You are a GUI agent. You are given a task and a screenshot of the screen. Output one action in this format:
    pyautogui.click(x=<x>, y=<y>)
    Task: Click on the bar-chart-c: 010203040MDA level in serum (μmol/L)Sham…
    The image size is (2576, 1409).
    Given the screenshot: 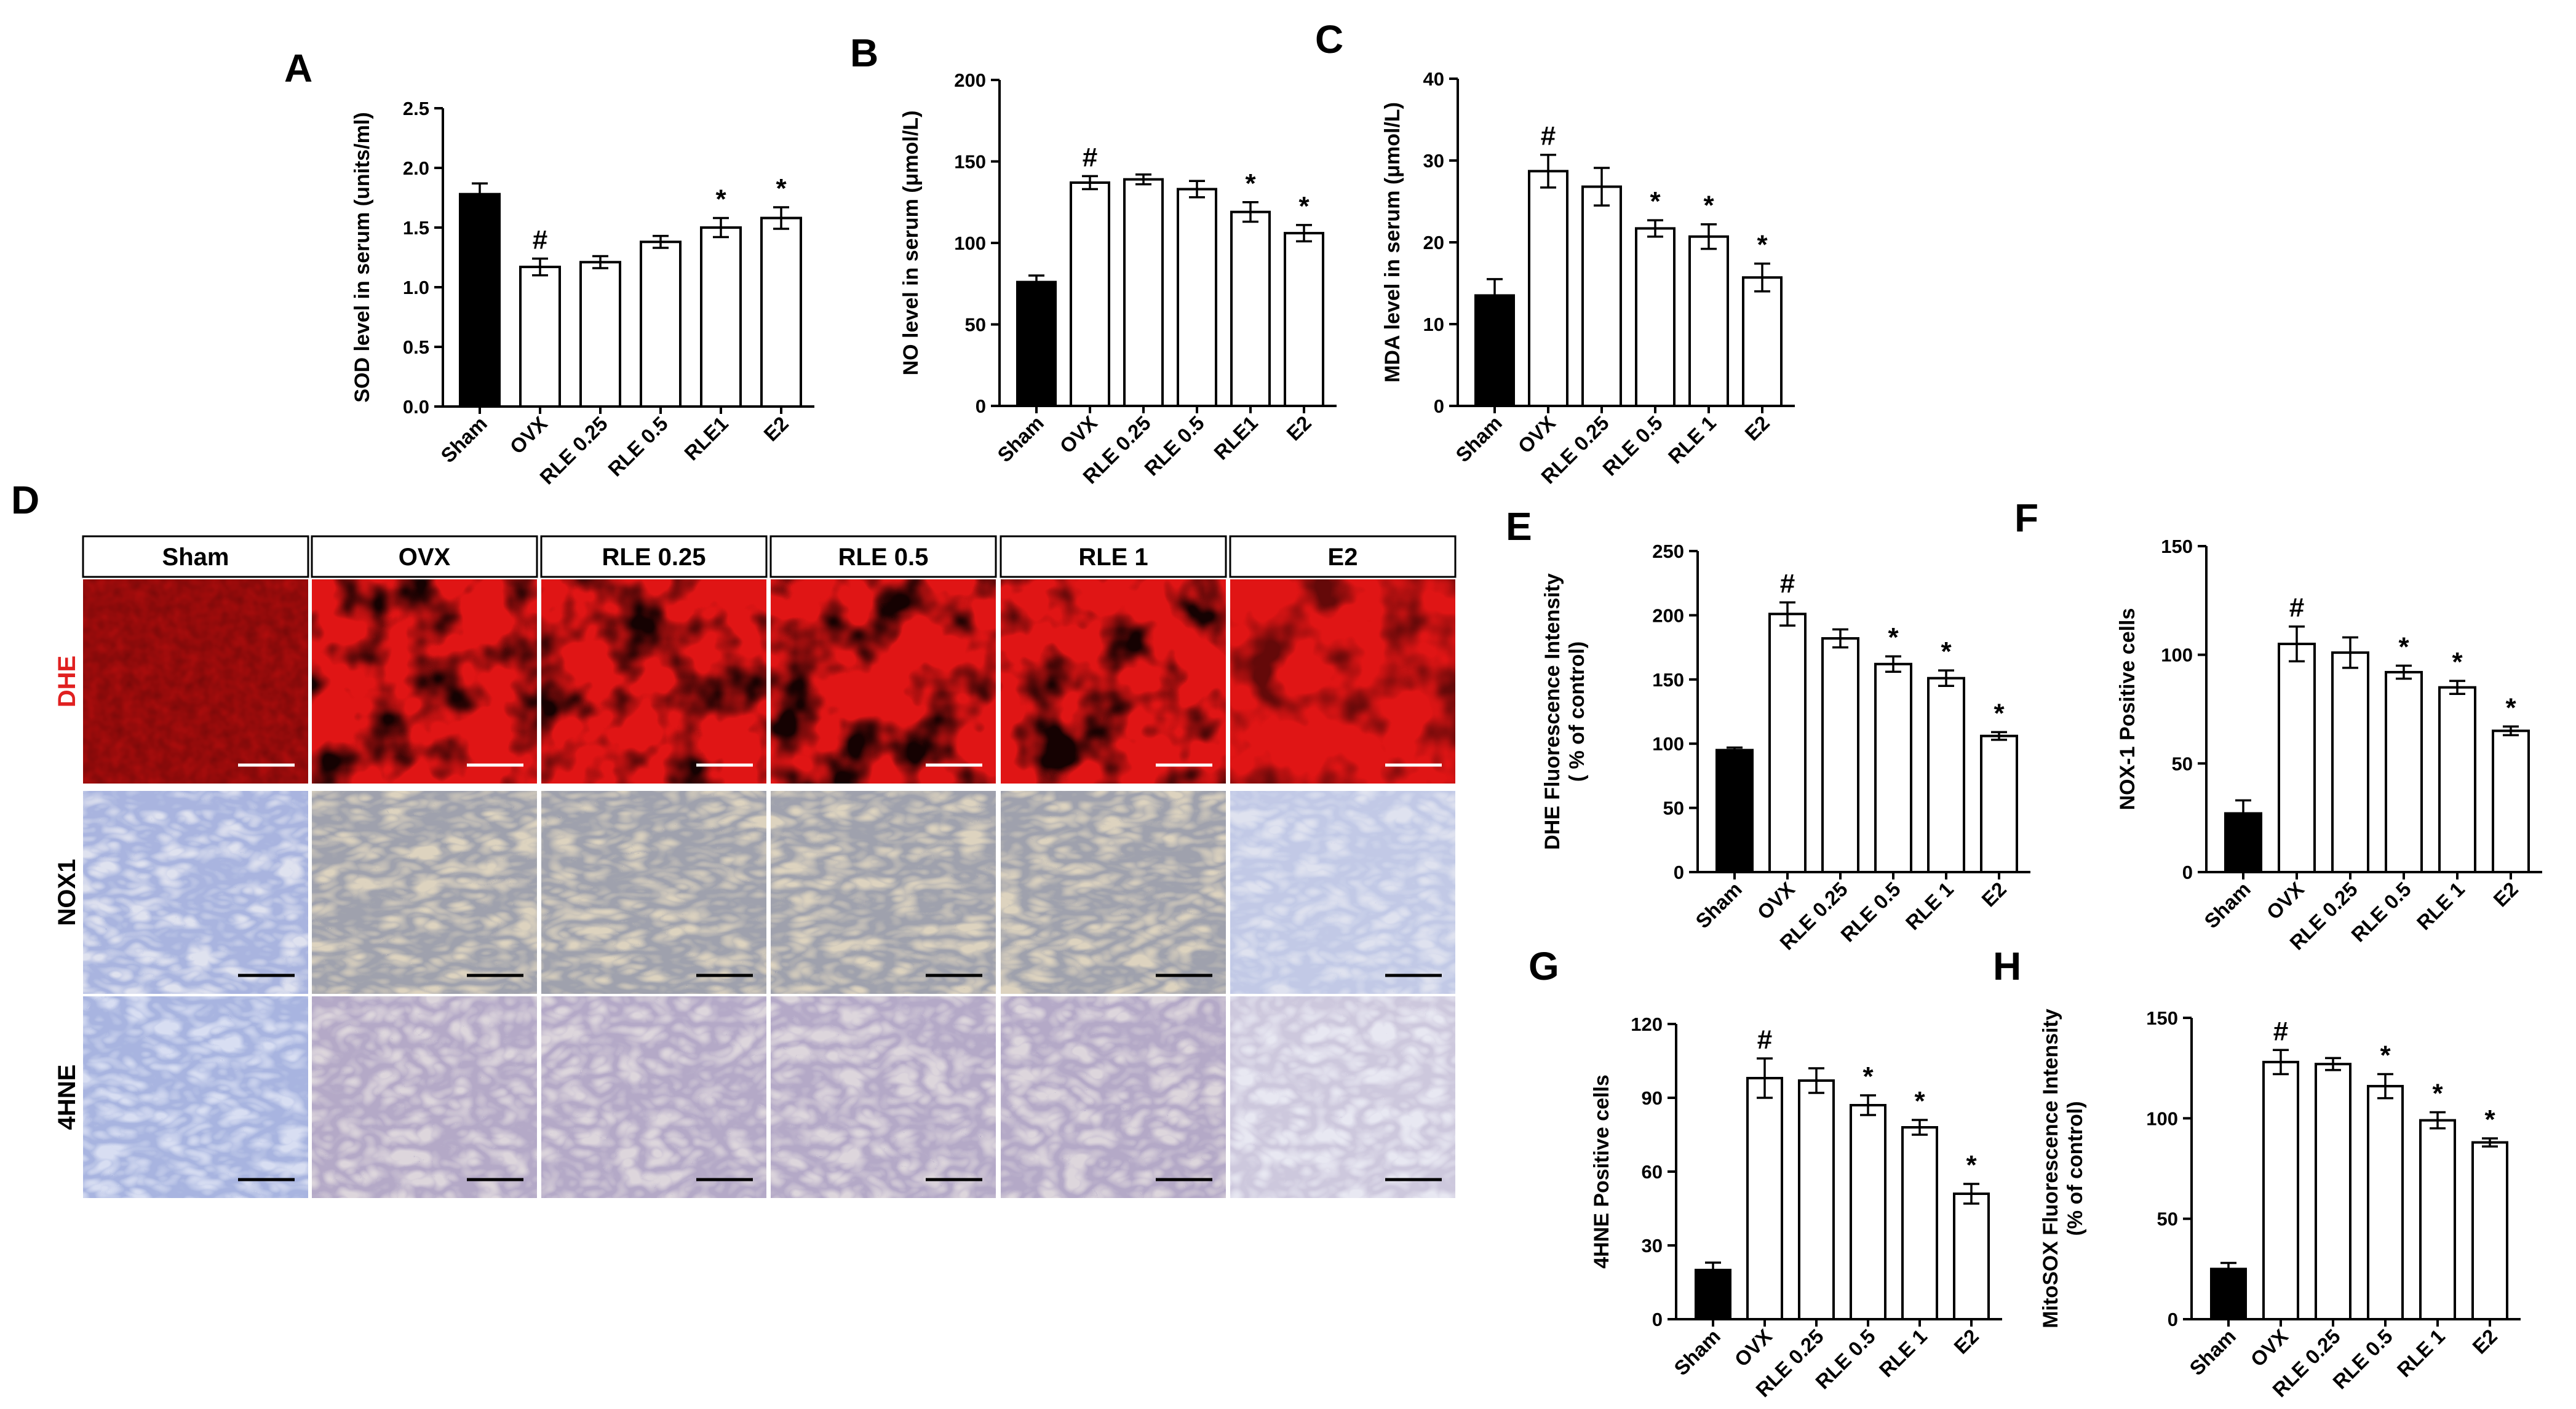 What is the action you would take?
    pyautogui.click(x=1588, y=278)
    